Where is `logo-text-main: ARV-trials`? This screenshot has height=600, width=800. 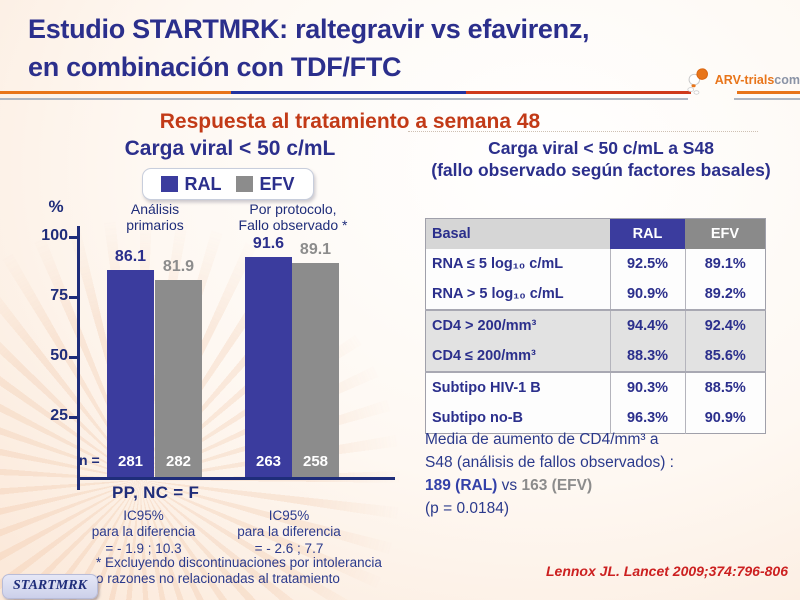 logo-text-main: ARV-trials is located at coordinates (744, 80).